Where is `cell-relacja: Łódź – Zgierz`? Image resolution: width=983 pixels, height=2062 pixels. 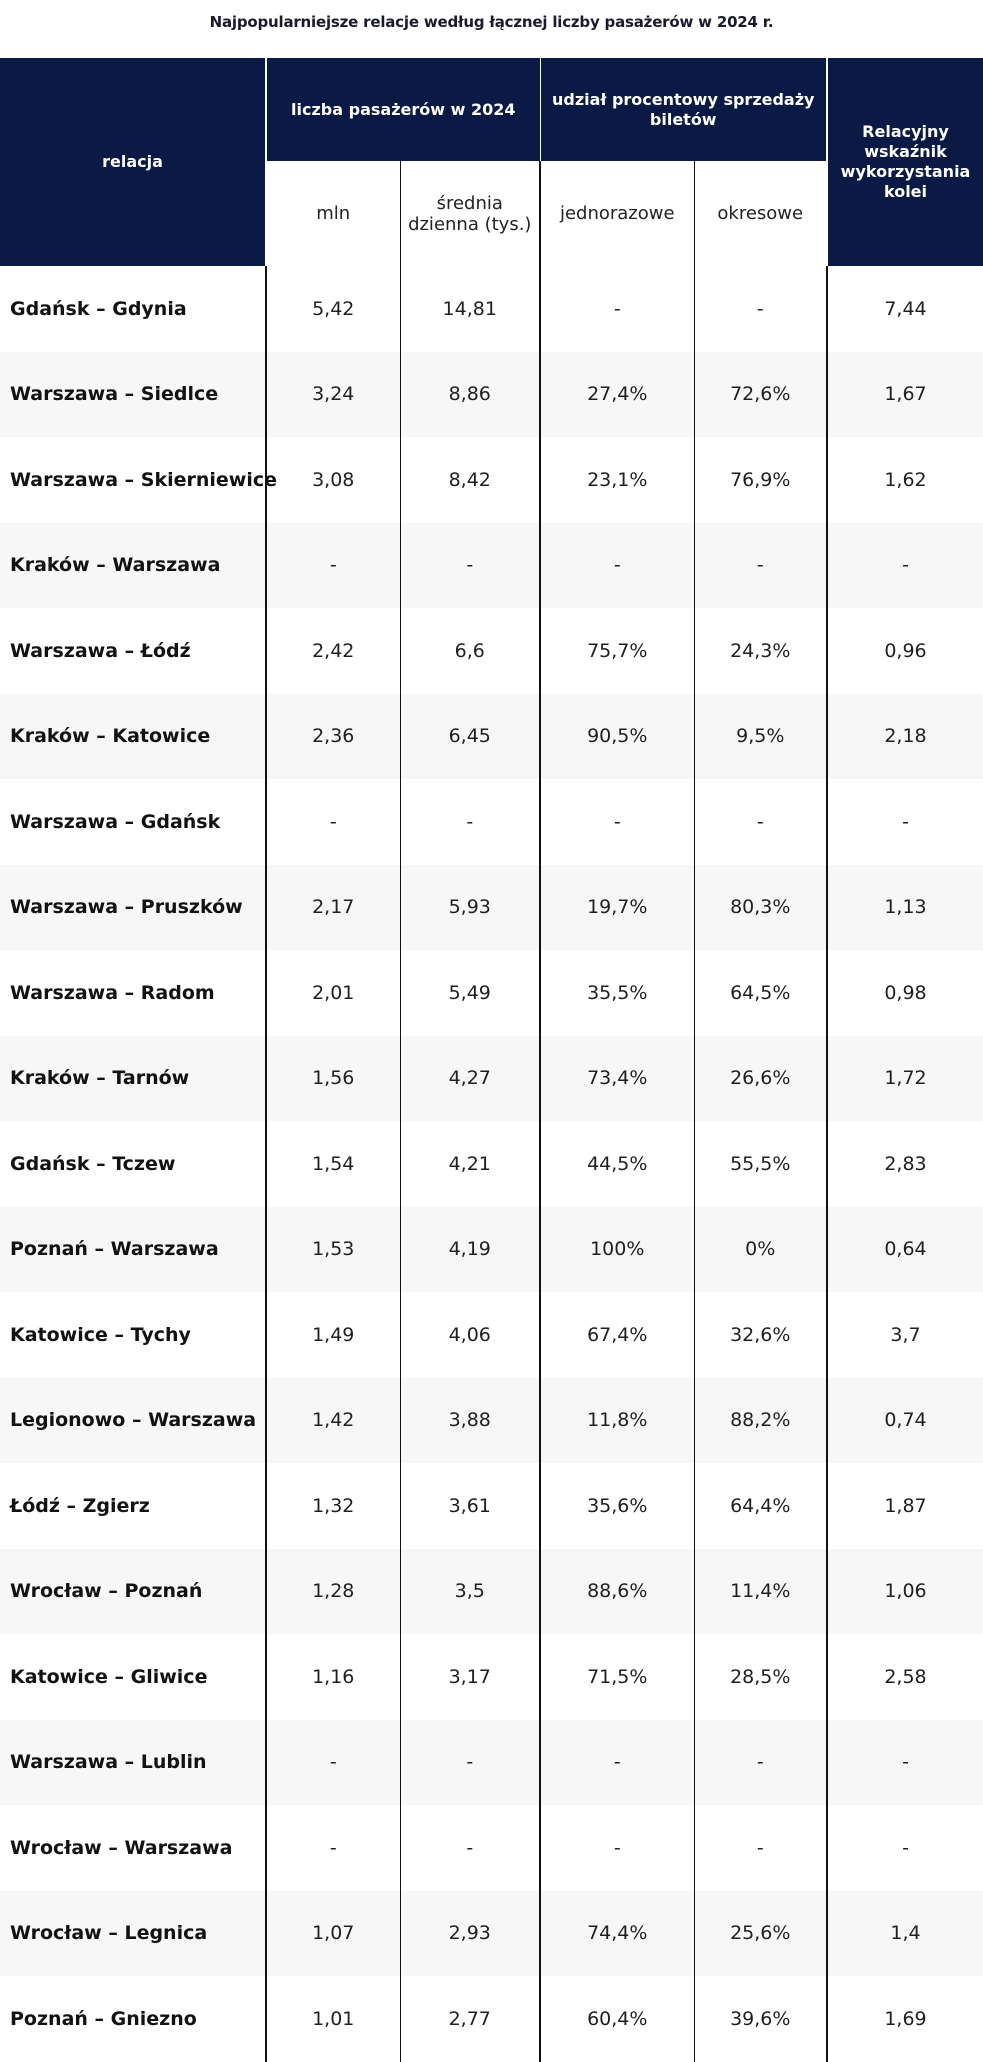
cell-relacja: Łódź – Zgierz is located at coordinates (133, 1506).